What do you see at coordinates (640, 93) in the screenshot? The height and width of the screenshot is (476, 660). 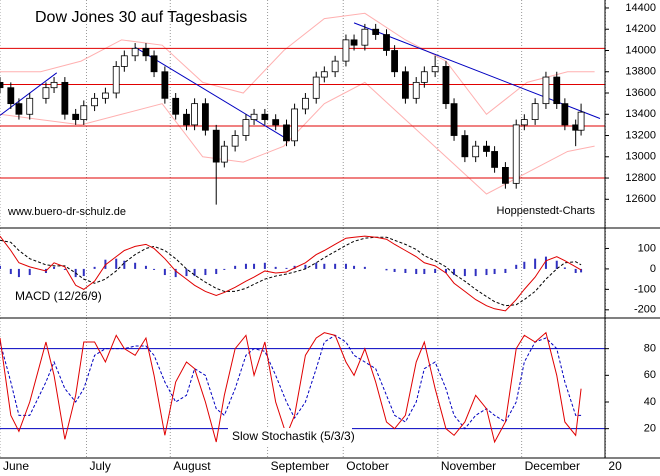 I see `y-tick-label: 13600` at bounding box center [640, 93].